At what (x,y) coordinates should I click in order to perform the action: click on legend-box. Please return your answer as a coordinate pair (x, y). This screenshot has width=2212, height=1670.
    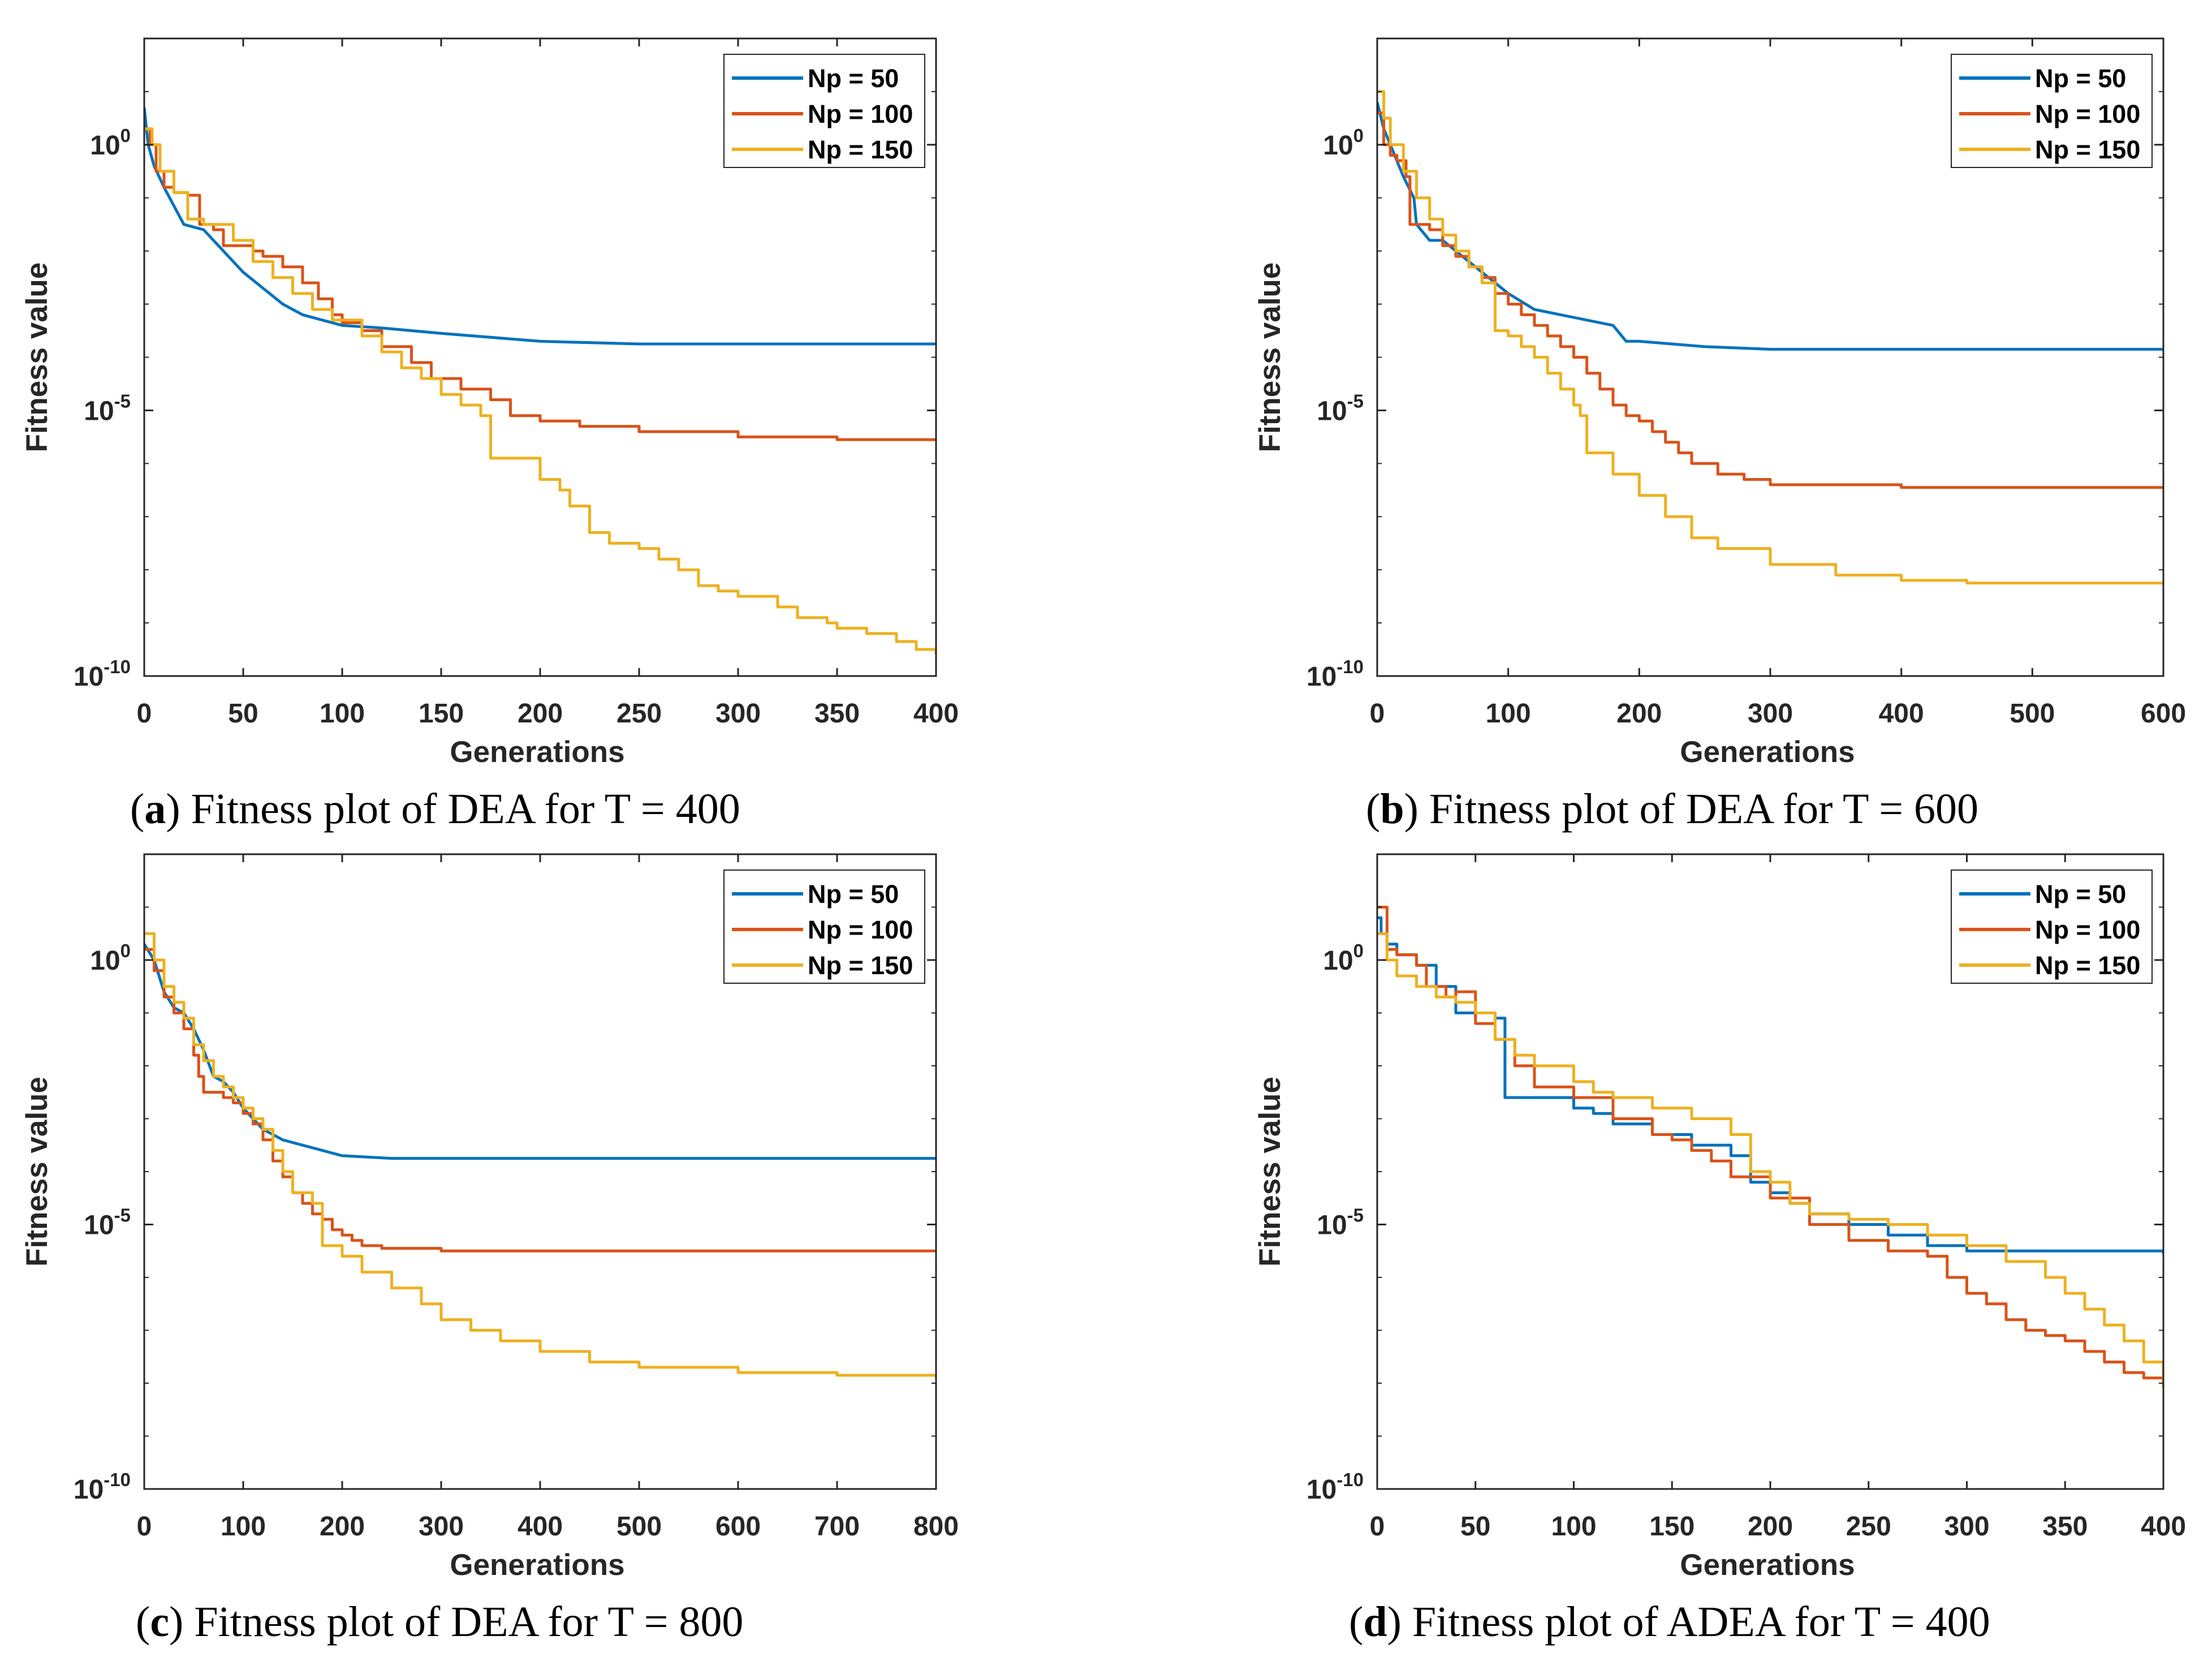
    Looking at the image, I should click on (2052, 927).